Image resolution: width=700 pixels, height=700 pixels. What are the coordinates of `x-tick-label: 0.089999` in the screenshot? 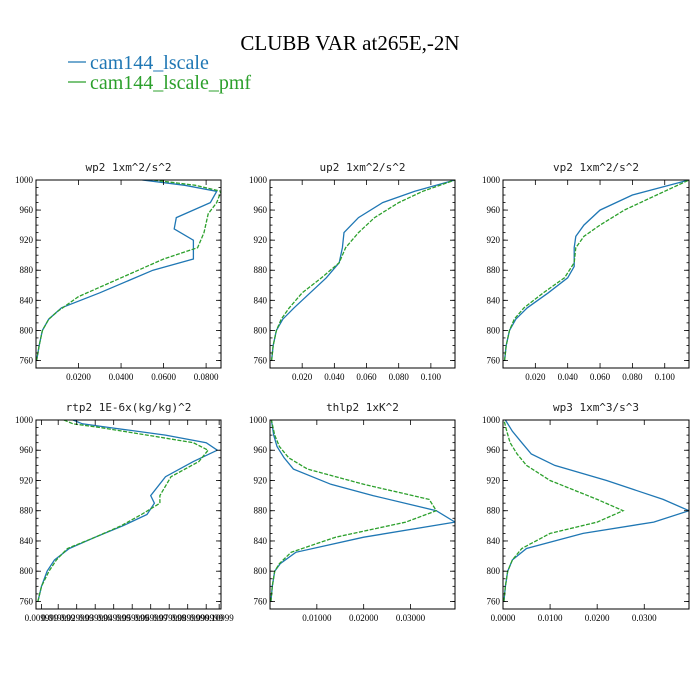 It's located at (188, 618).